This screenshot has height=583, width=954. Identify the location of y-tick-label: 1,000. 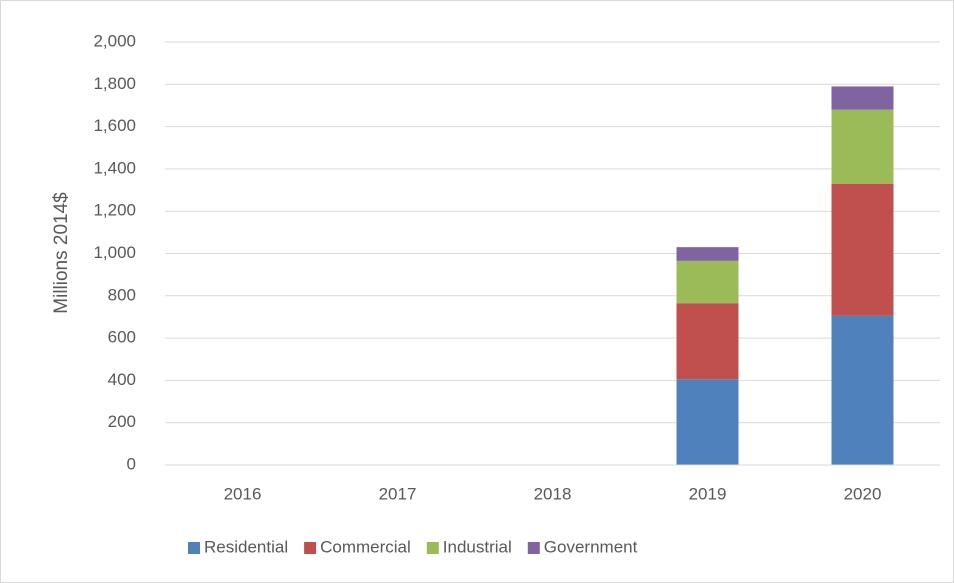
(114, 252).